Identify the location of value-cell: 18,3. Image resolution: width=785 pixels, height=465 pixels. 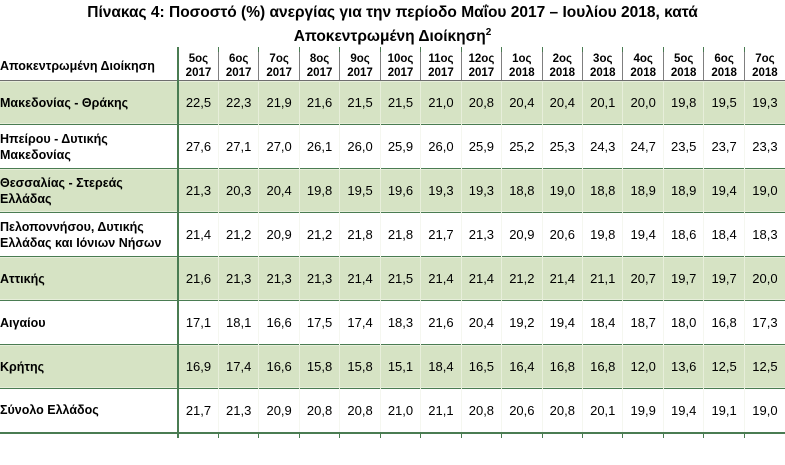
(764, 234).